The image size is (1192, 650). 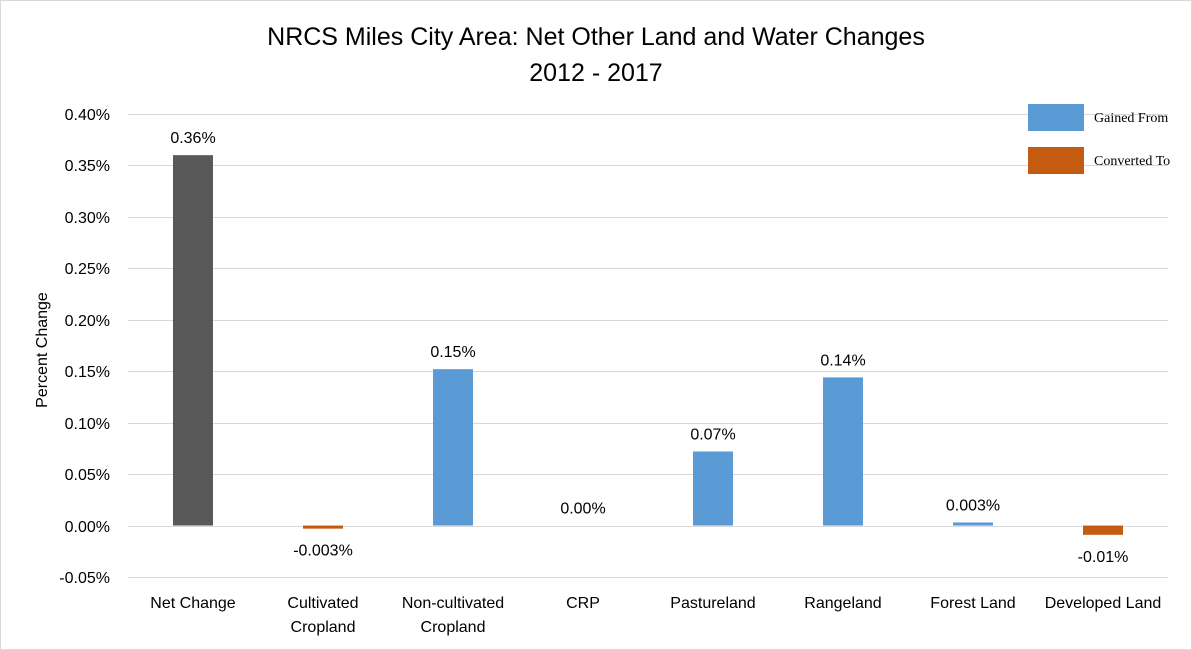 I want to click on y-tick-label: -0.05%, so click(x=84, y=578).